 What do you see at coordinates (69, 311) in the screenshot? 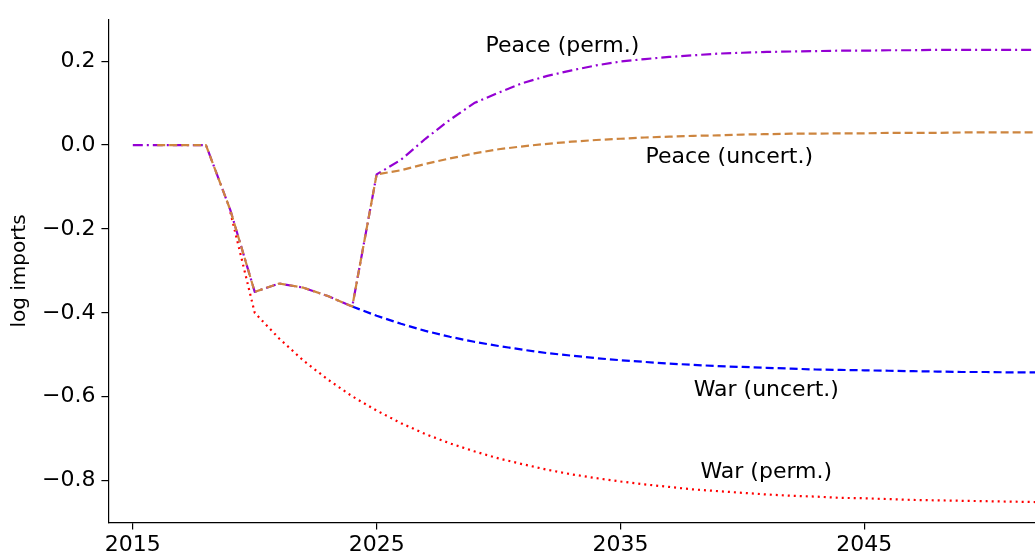
I see `y-tick-label: −0.4` at bounding box center [69, 311].